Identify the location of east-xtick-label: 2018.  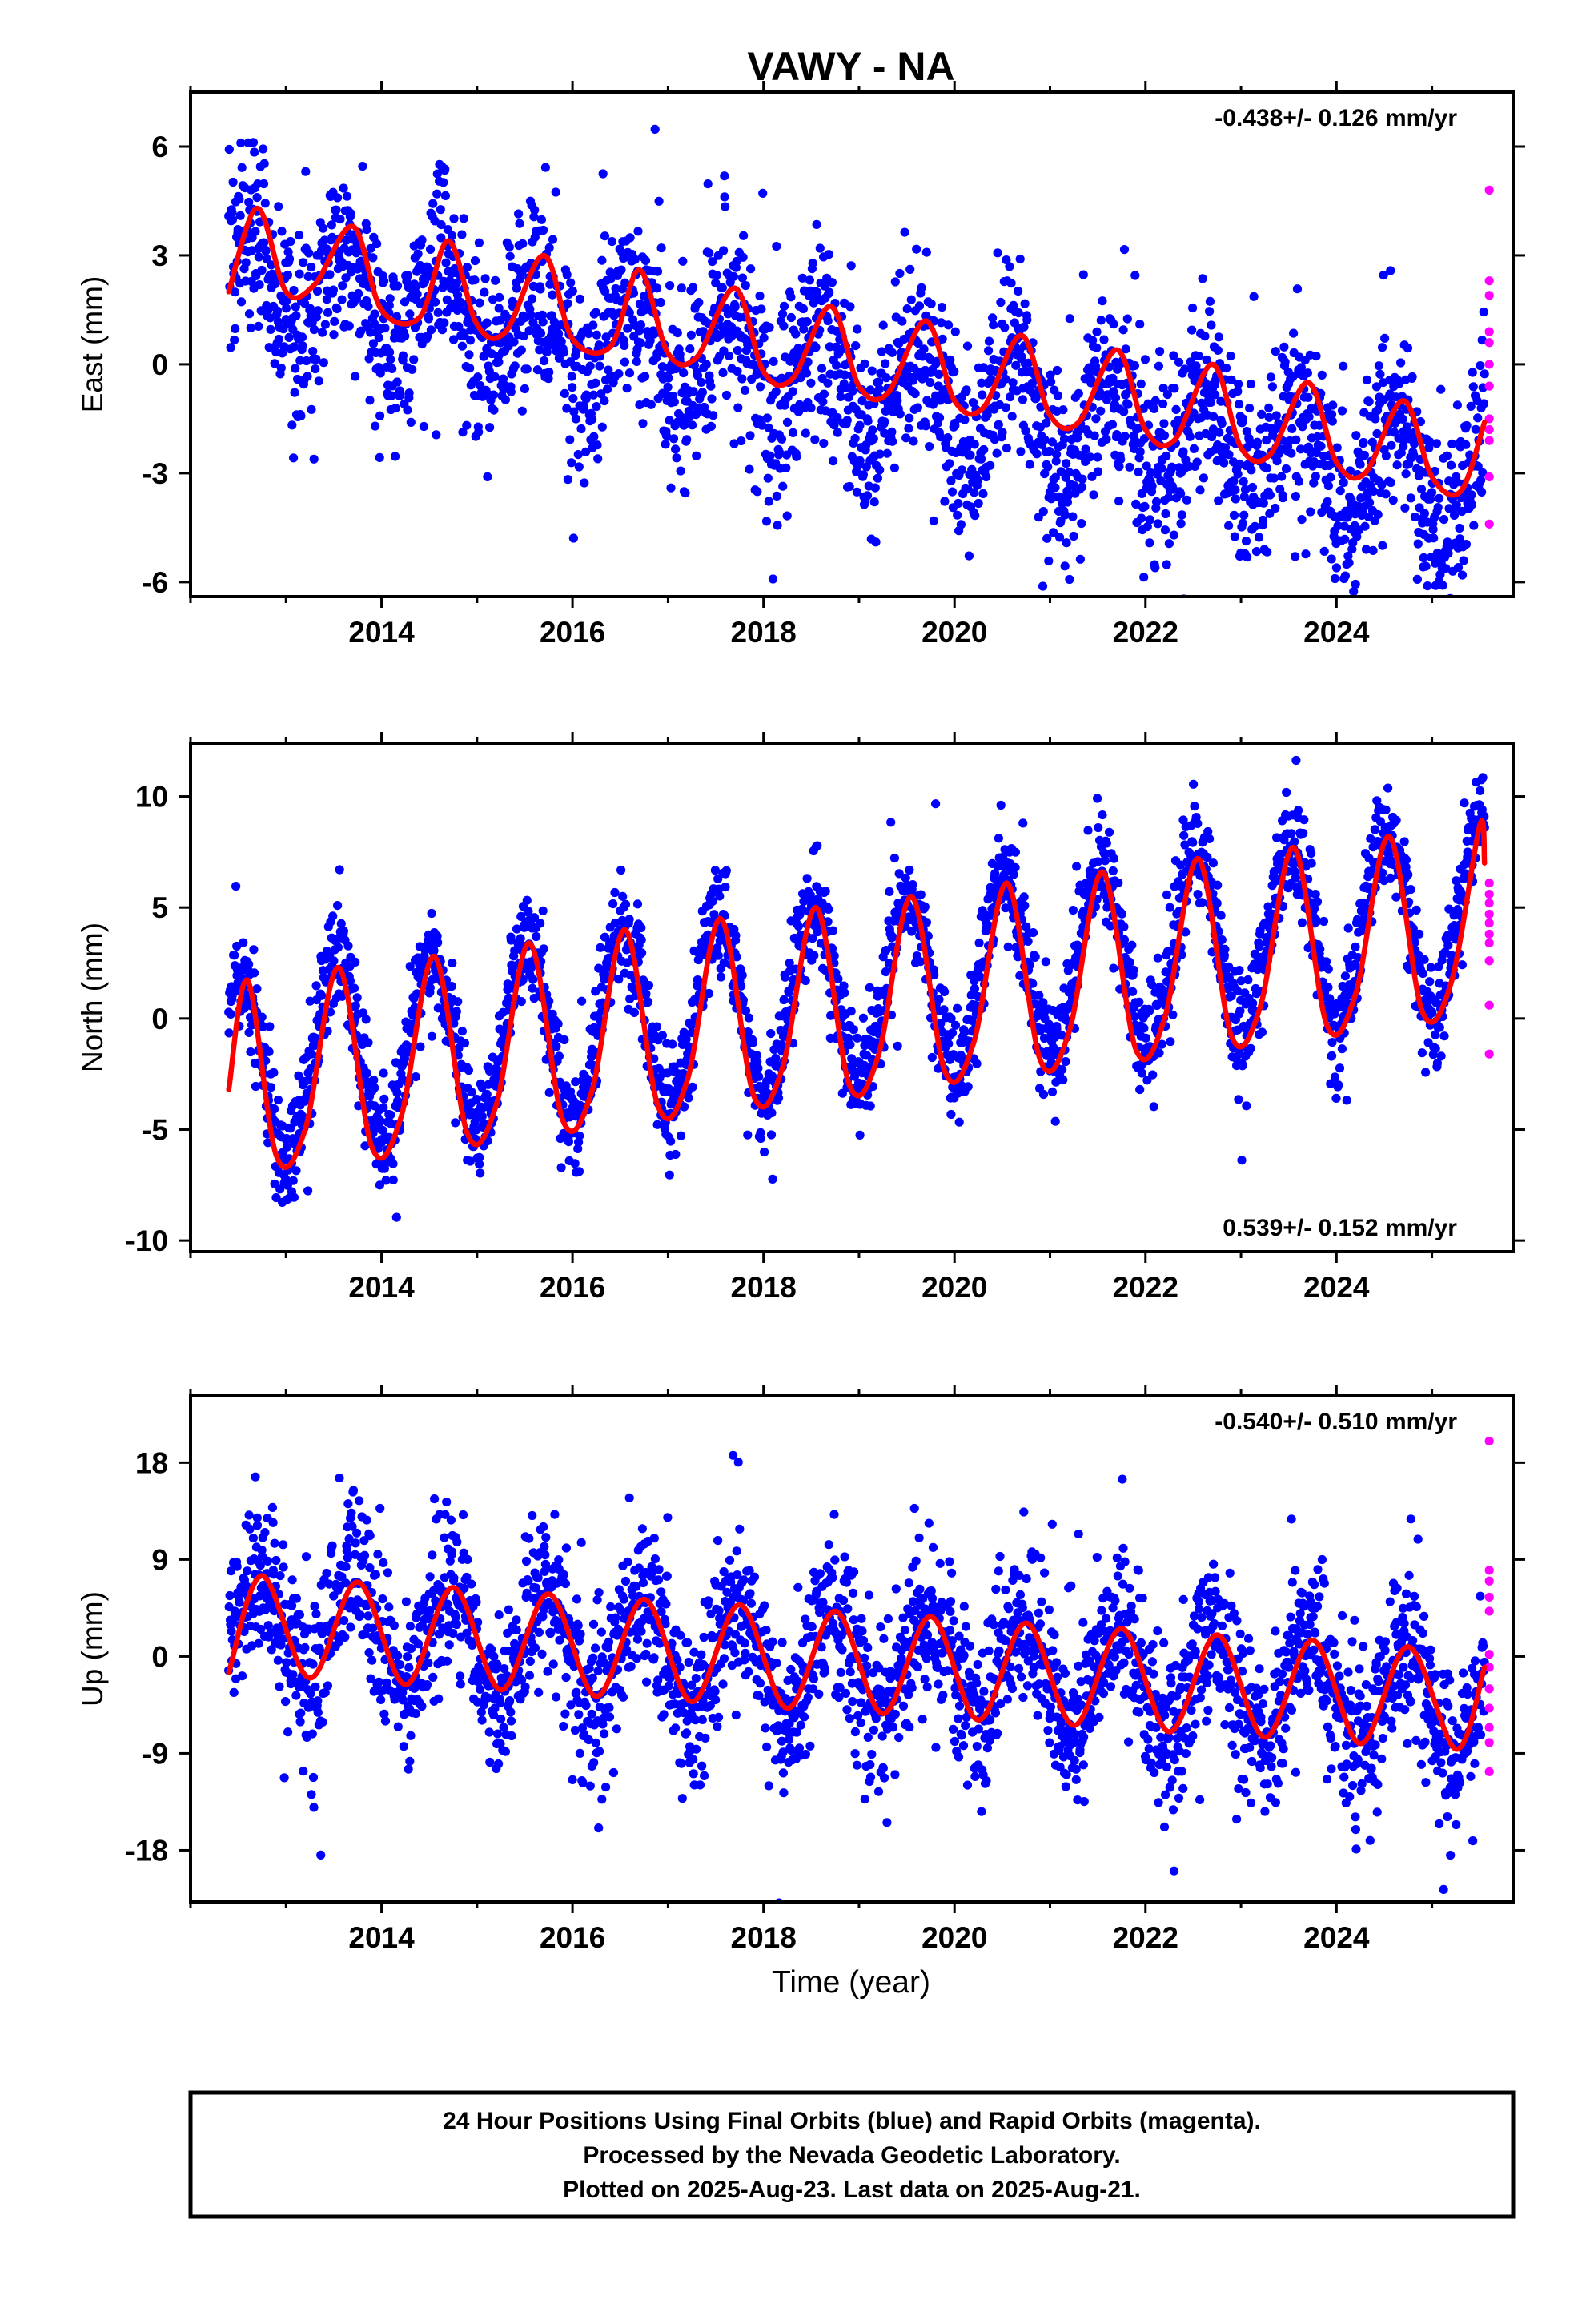
(764, 632).